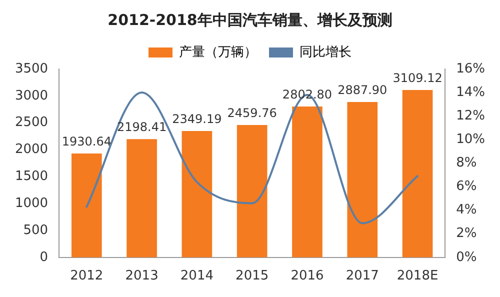 The image size is (500, 297). I want to click on data-label: 2887.90, so click(363, 90).